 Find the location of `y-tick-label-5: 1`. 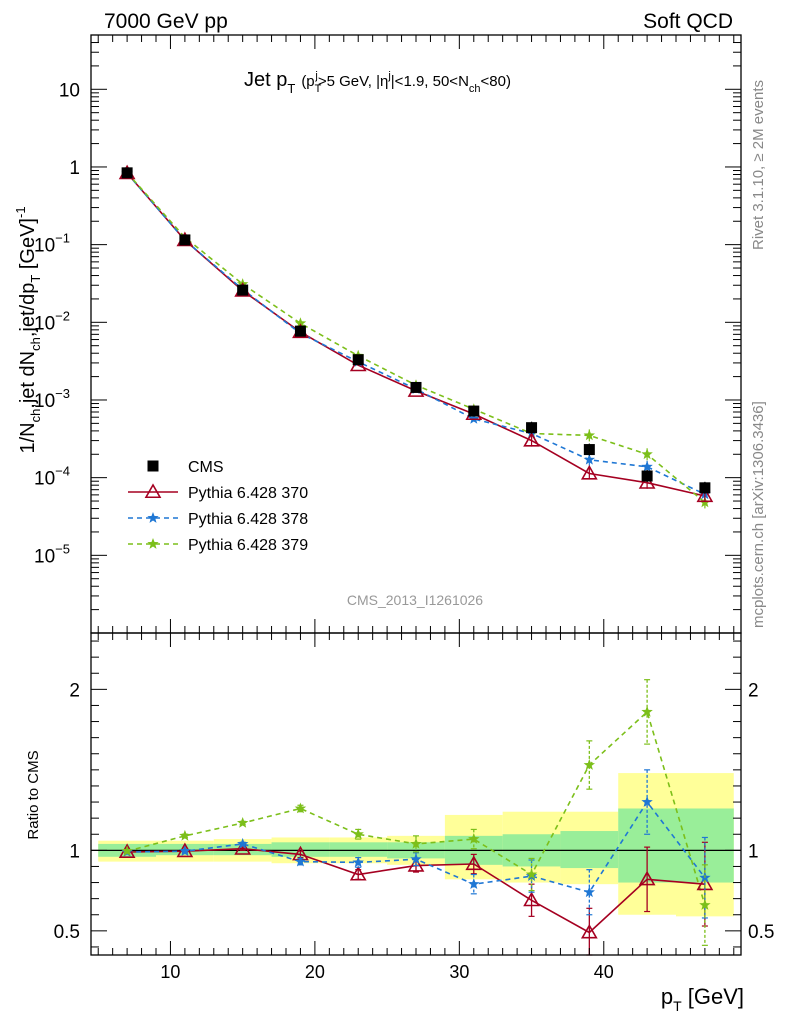

y-tick-label-5: 1 is located at coordinates (74, 168).